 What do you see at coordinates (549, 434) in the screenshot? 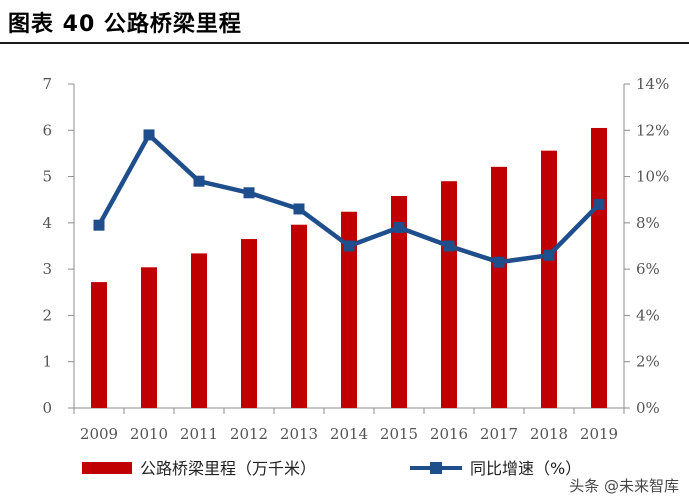
I see `x-axis-tick-label: 2018` at bounding box center [549, 434].